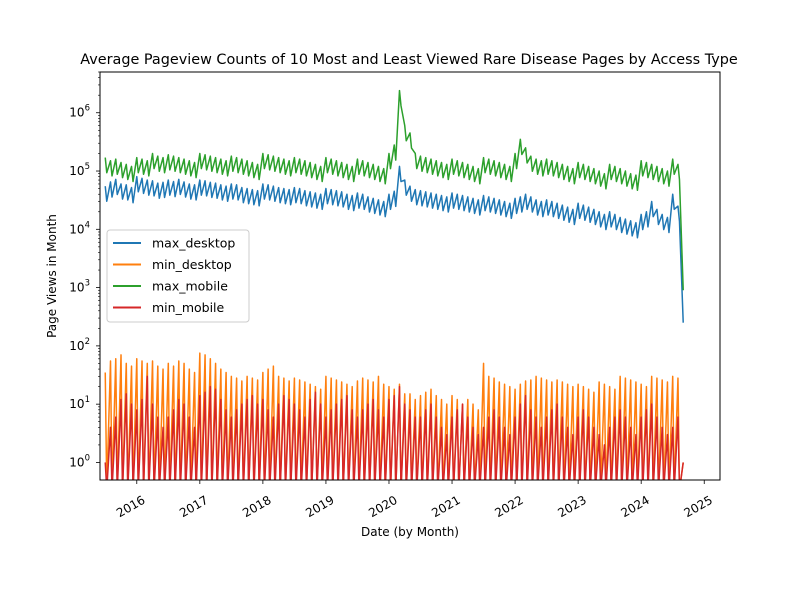 Image resolution: width=800 pixels, height=600 pixels. I want to click on legend-box, so click(178, 276).